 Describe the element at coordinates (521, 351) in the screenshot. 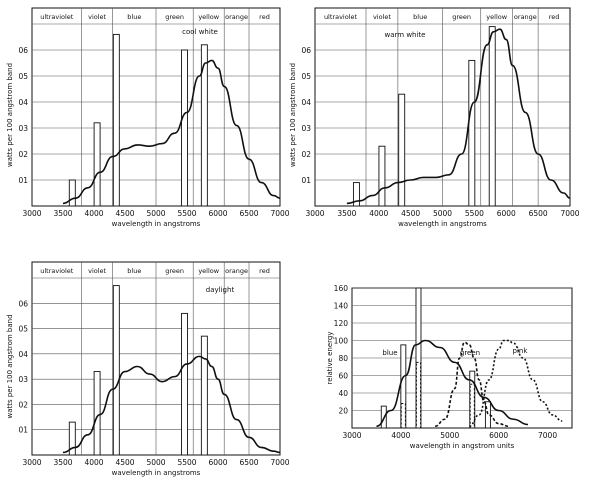

I see `series-label-pink: pink` at that location.